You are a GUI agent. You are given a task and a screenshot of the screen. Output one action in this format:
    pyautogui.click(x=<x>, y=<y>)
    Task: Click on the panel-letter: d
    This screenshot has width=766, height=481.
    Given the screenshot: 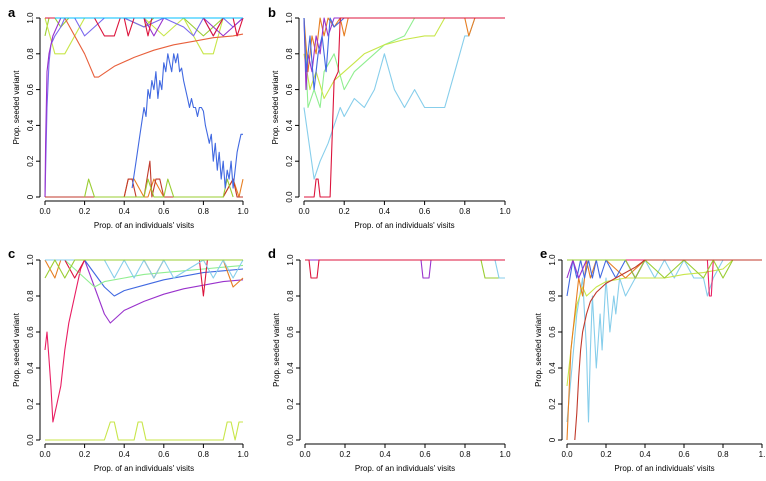 What is the action you would take?
    pyautogui.click(x=272, y=253)
    